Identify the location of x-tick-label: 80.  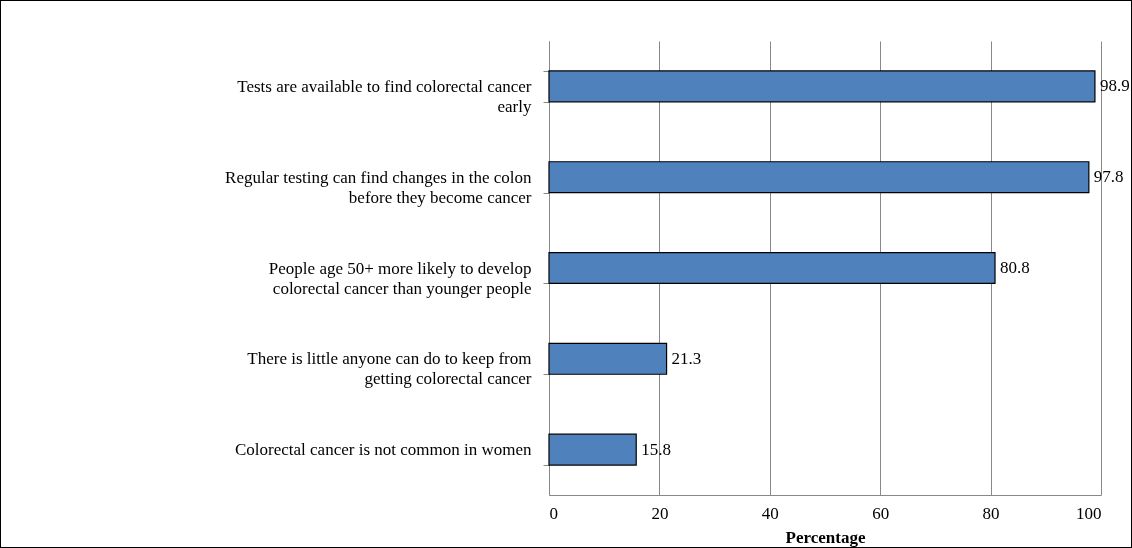
(991, 513).